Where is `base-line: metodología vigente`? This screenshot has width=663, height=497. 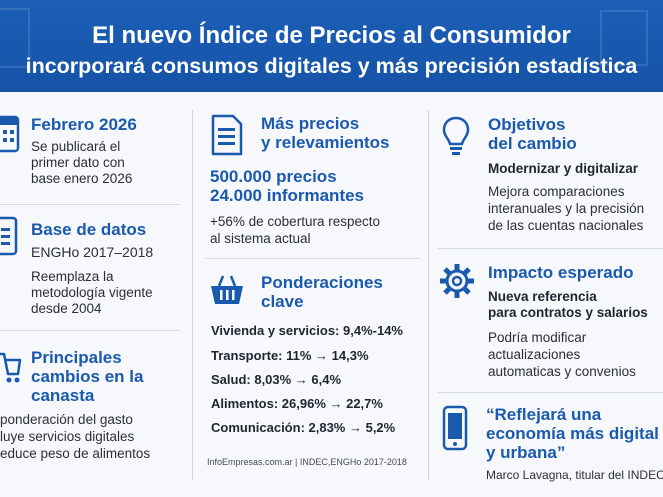 base-line: metodología vigente is located at coordinates (92, 292).